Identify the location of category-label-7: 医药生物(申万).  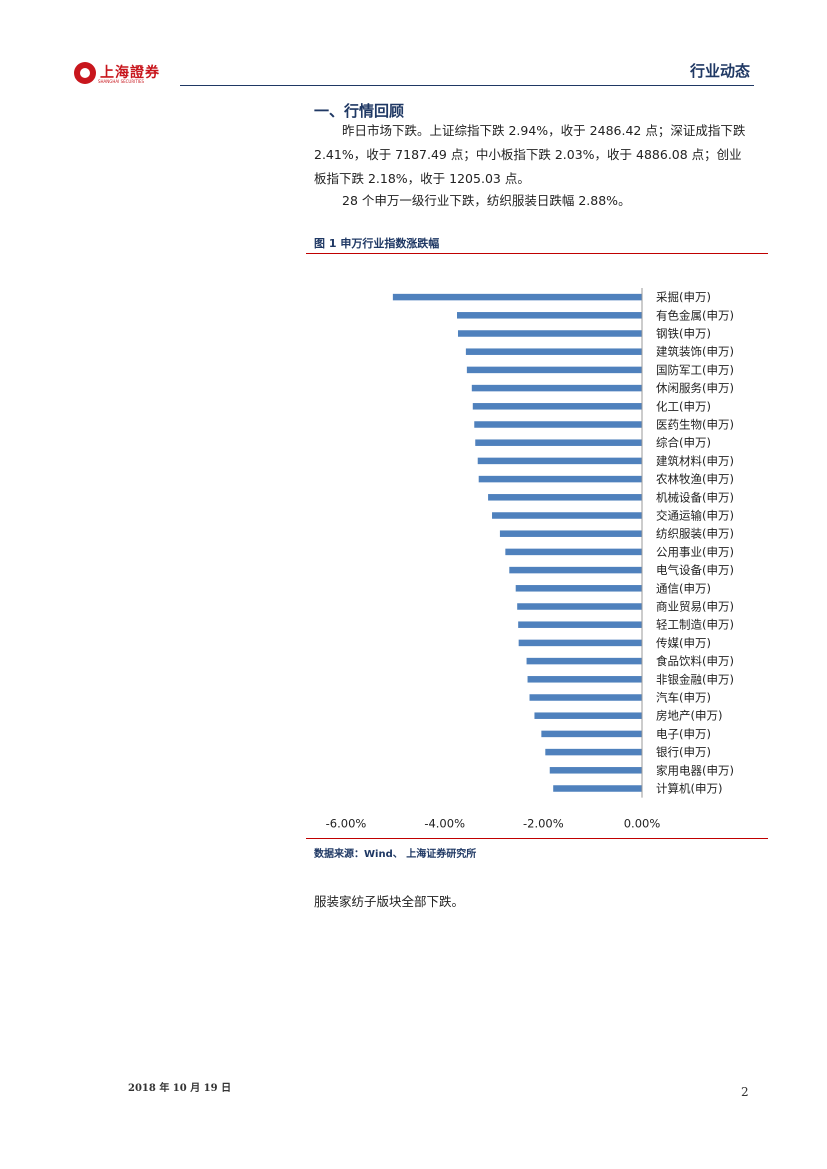
(695, 425).